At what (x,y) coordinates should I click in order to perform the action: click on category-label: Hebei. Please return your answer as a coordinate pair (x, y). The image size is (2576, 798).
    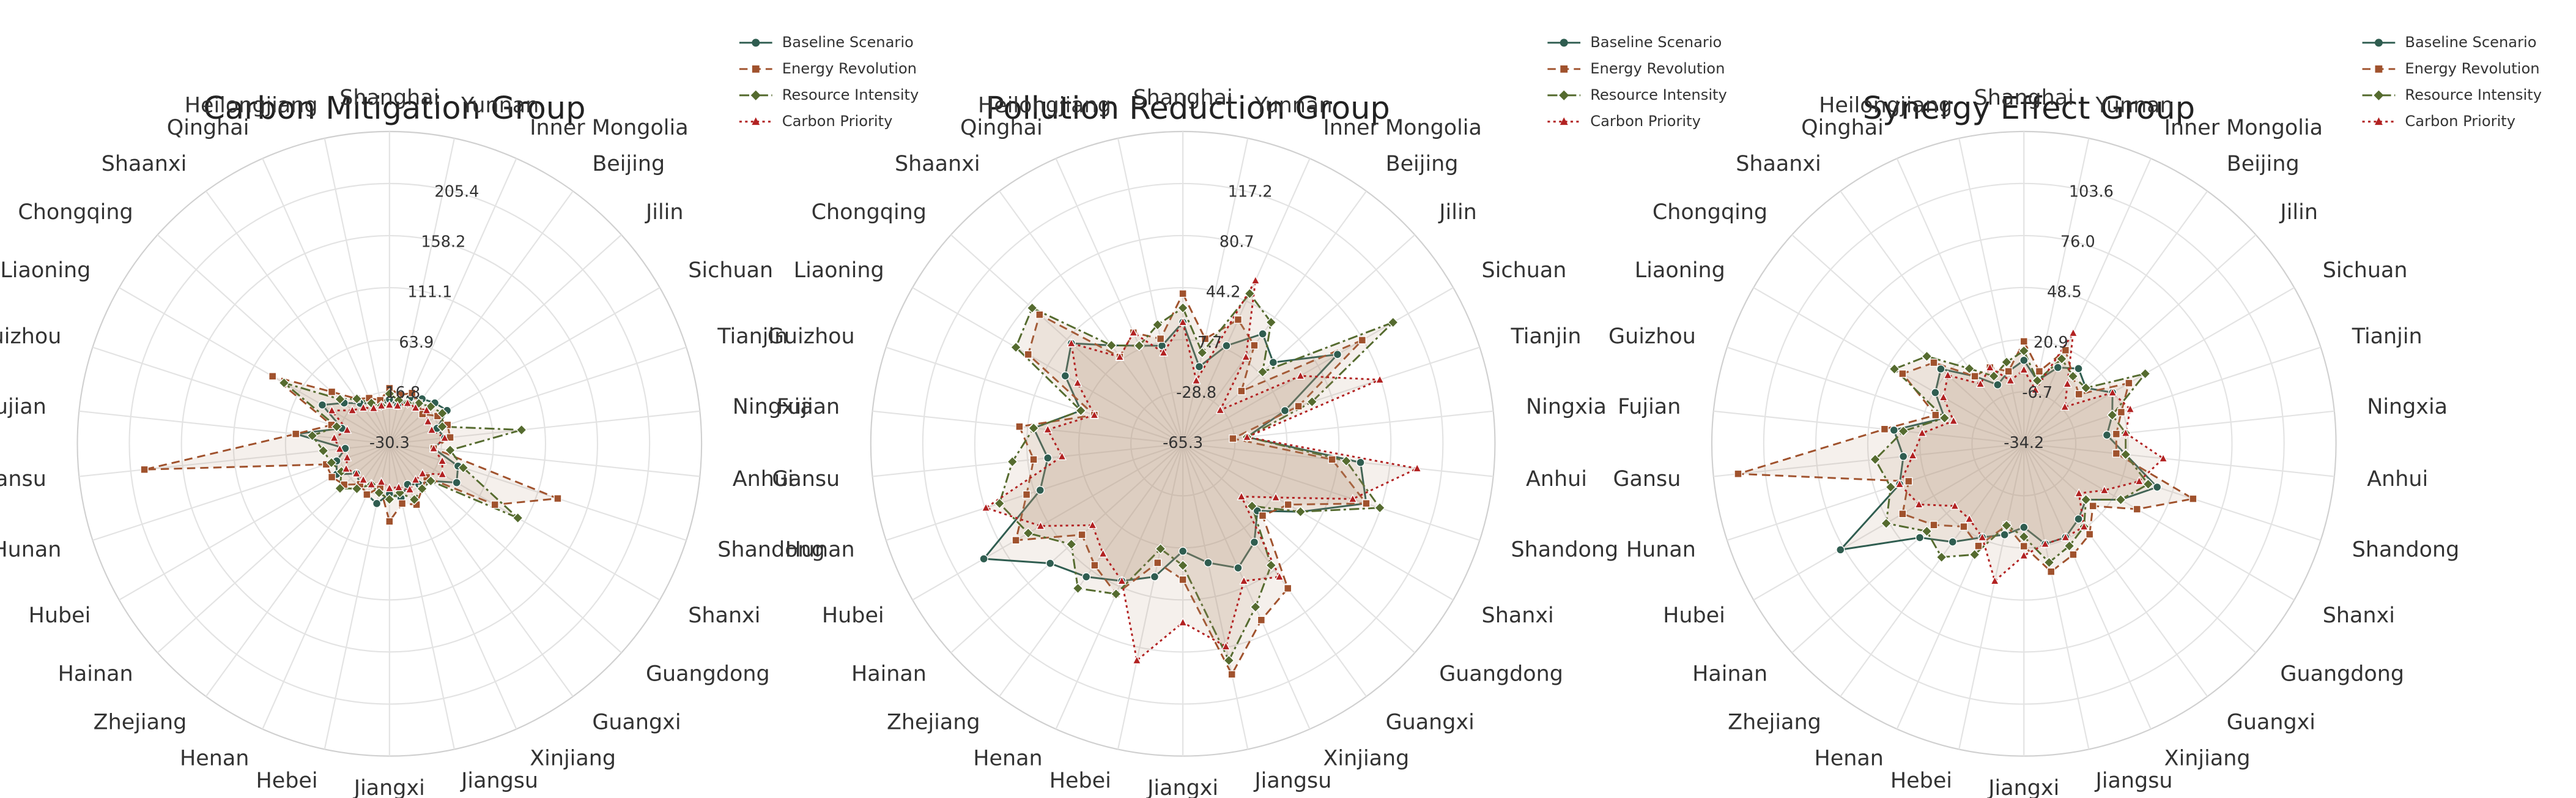
    Looking at the image, I should click on (286, 781).